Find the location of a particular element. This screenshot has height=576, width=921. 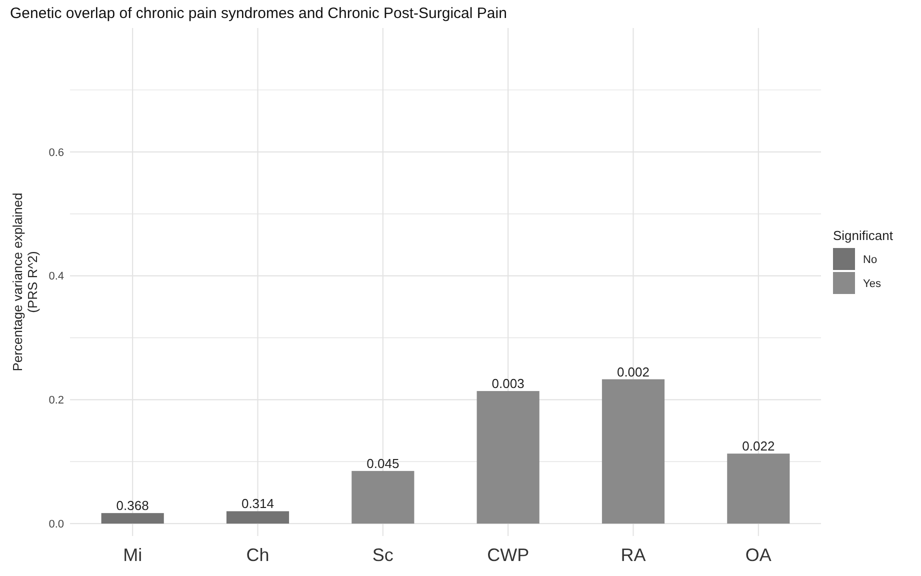

x-tick-label: Sc is located at coordinates (383, 555).